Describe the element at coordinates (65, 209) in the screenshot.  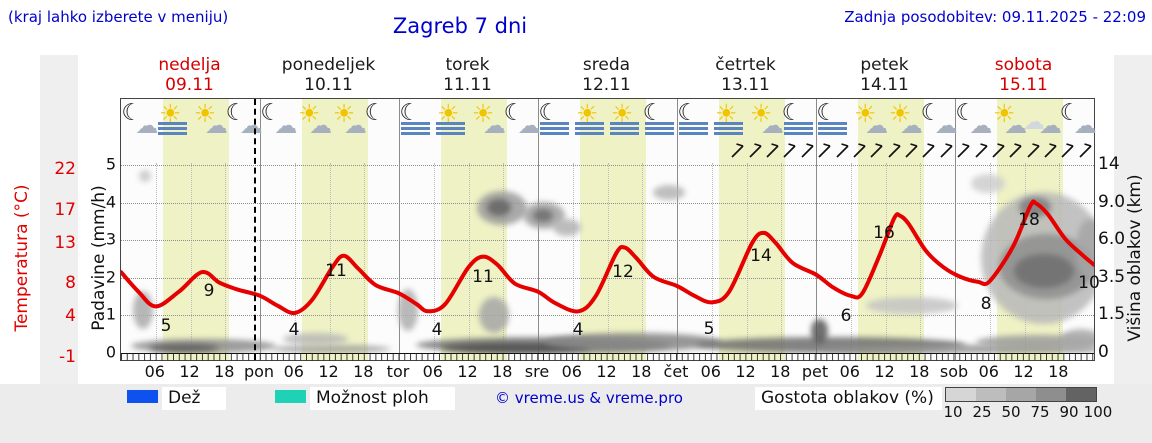
I see `temperature-axis-tick: 17` at that location.